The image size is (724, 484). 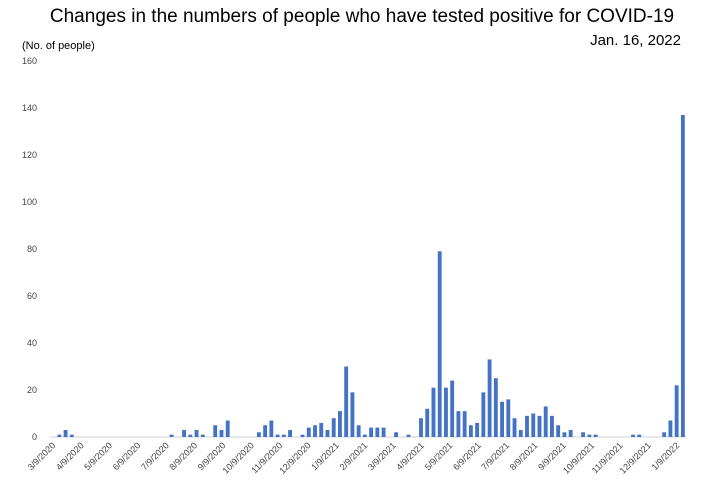 What do you see at coordinates (42, 456) in the screenshot?
I see `x-tick-label: 3/9/2020` at bounding box center [42, 456].